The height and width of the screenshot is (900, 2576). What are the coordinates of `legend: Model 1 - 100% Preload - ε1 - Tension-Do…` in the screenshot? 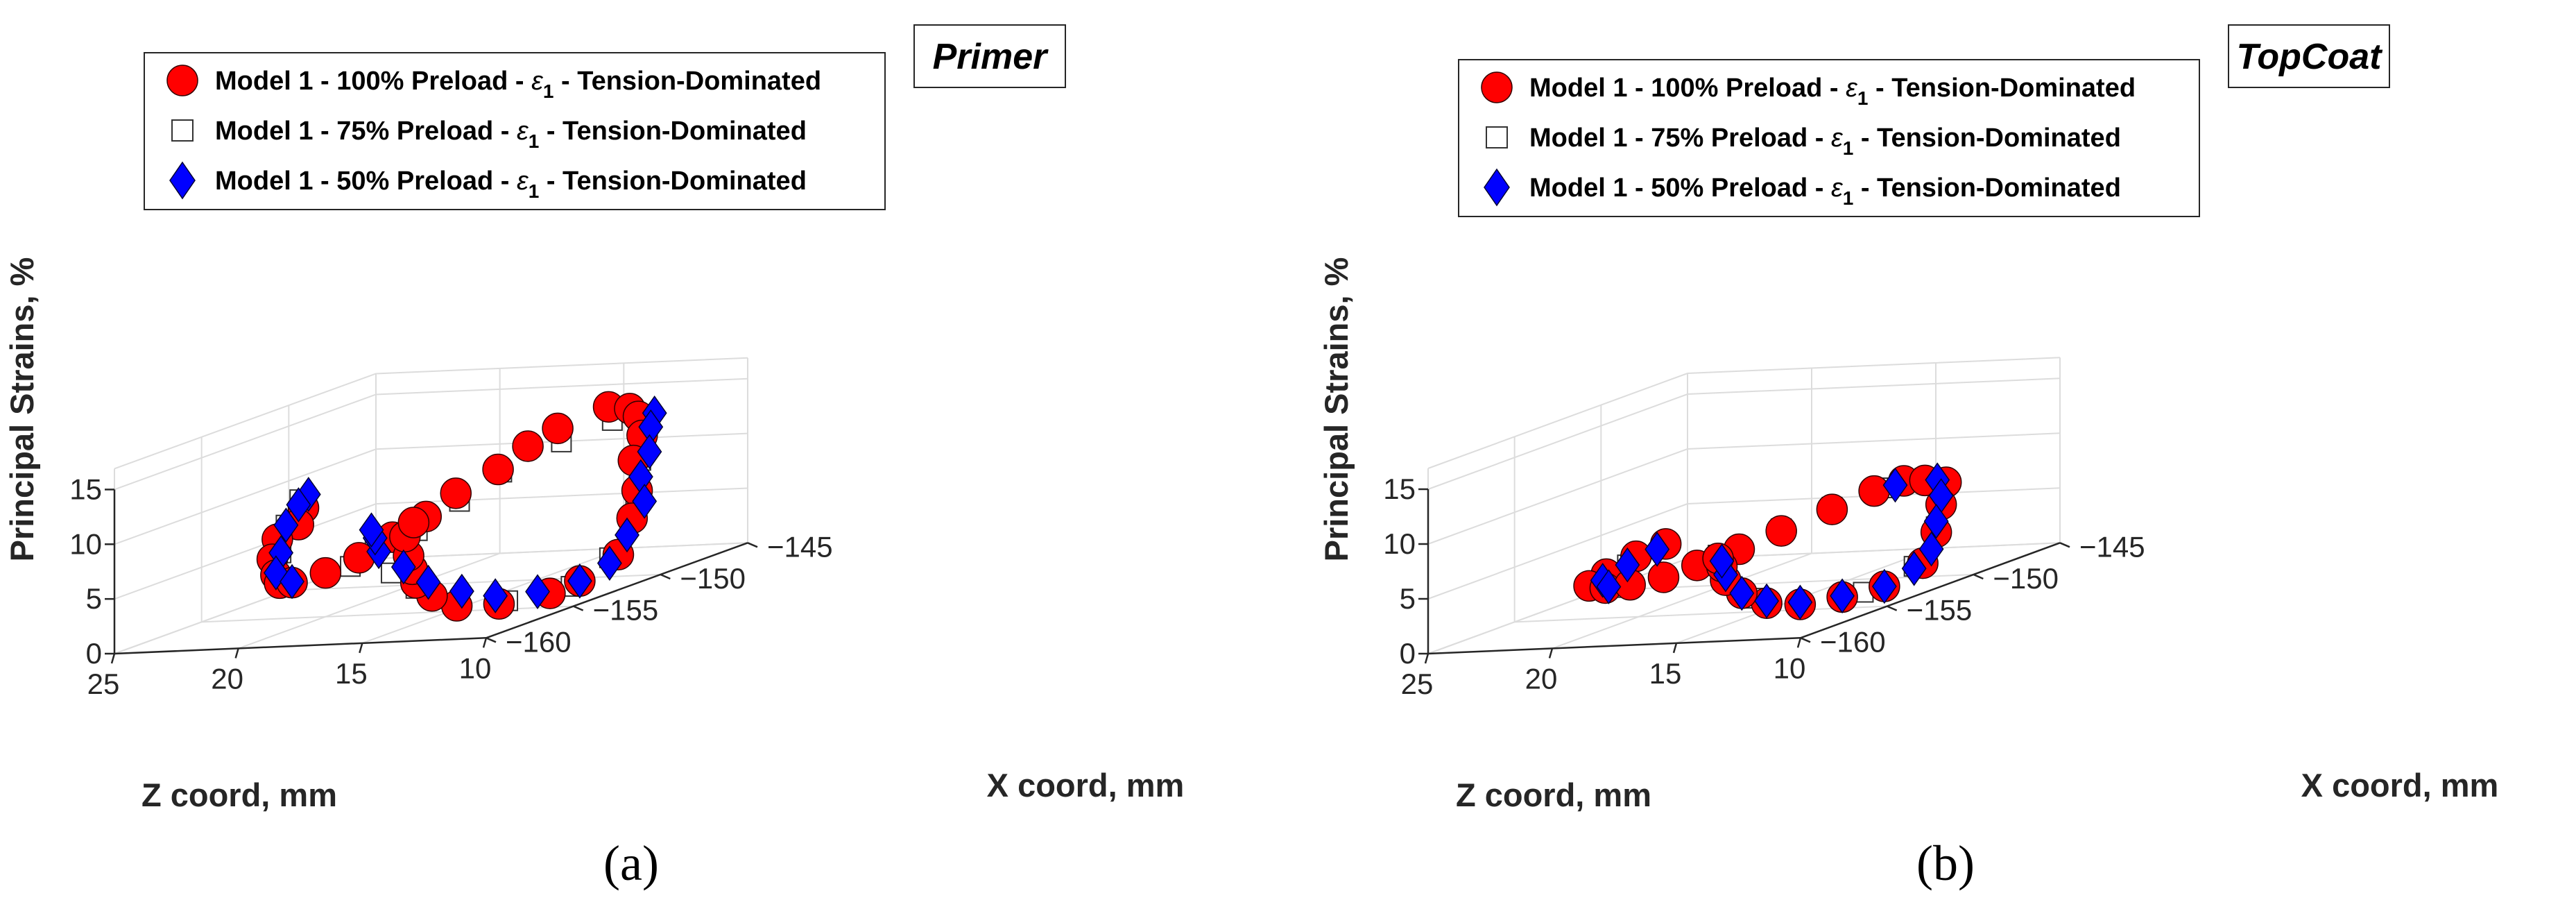 It's located at (515, 131).